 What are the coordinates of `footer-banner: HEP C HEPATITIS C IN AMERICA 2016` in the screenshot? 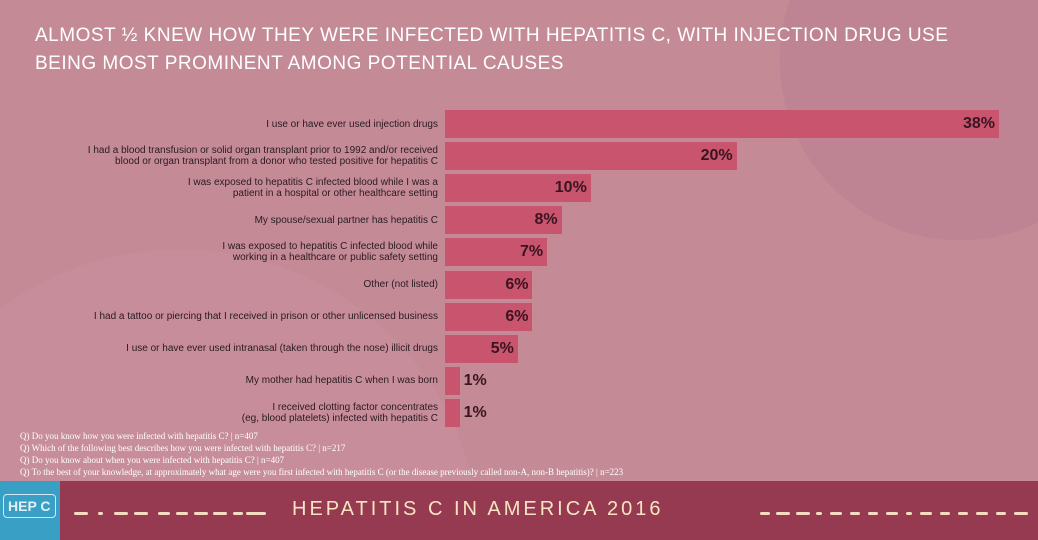 It's located at (519, 510).